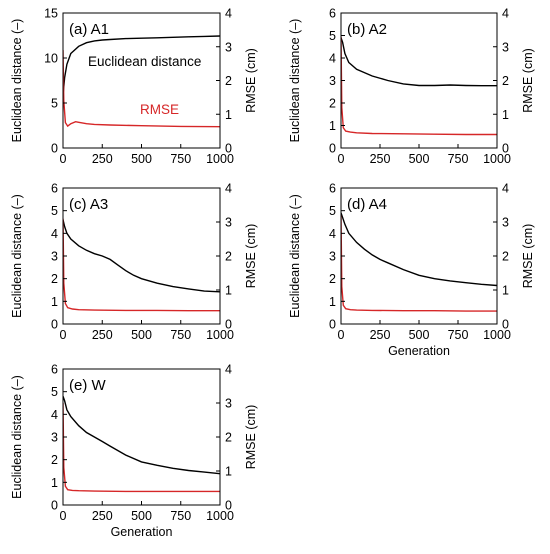  What do you see at coordinates (144, 61) in the screenshot?
I see `euclidean-annotation: Euclidean distance` at bounding box center [144, 61].